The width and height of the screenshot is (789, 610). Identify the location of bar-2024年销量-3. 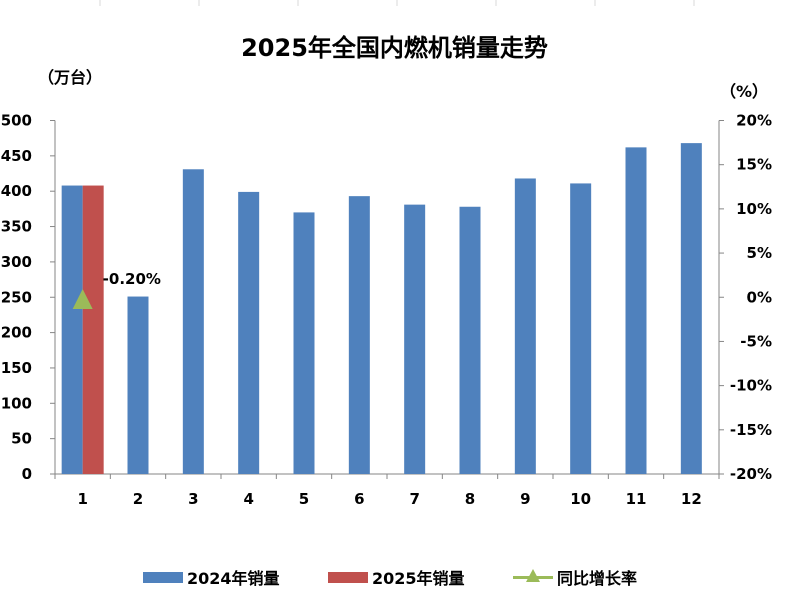
(193, 321).